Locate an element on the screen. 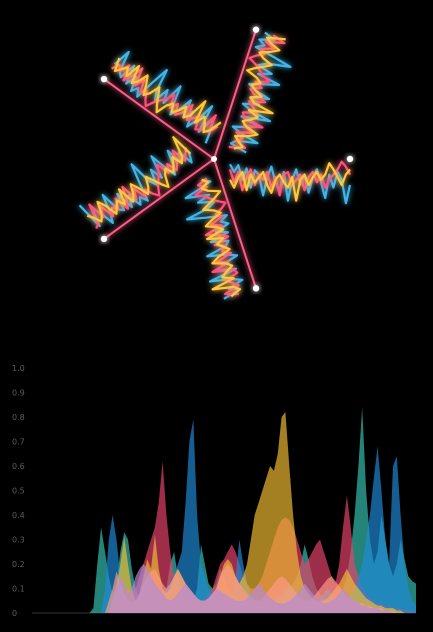 Image resolution: width=433 pixels, height=632 pixels. y-tick-label: 0 is located at coordinates (14, 613).